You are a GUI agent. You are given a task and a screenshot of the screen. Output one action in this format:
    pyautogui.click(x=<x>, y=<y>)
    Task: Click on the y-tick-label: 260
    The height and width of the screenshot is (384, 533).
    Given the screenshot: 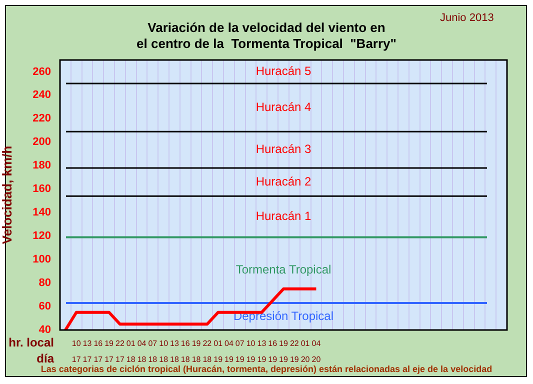 What is the action you would take?
    pyautogui.click(x=41, y=72)
    